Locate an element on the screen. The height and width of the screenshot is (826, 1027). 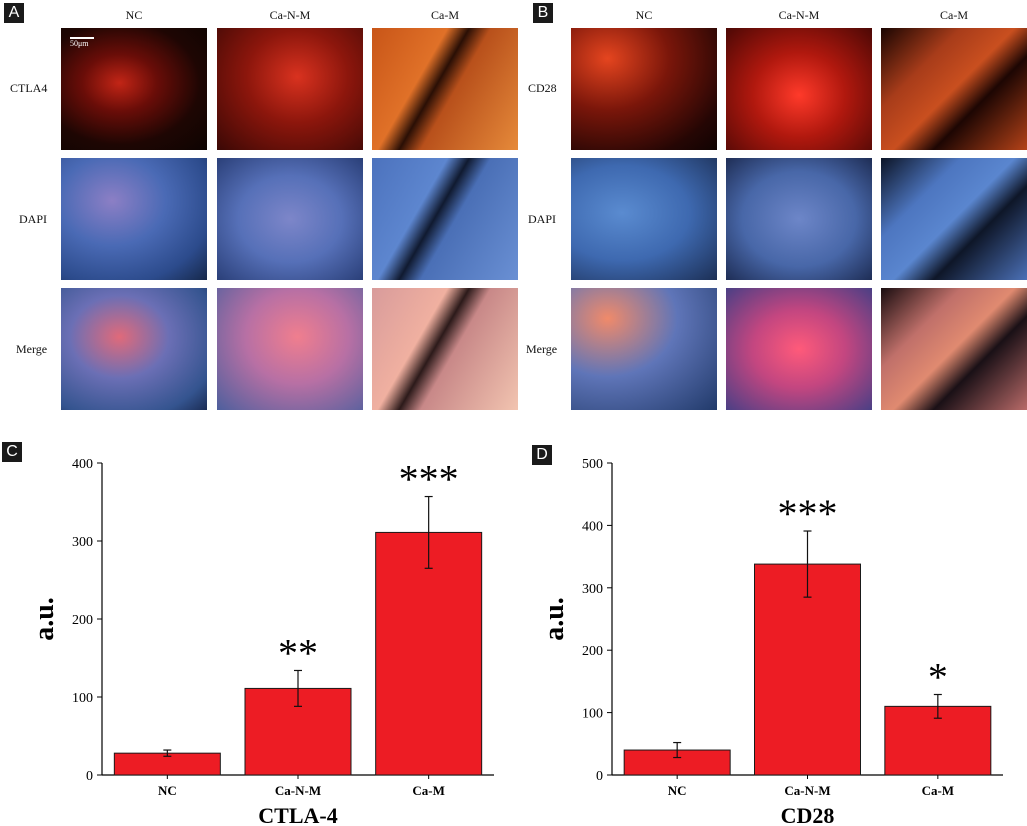
scale-bar-label: 50μm is located at coordinates (79, 43).